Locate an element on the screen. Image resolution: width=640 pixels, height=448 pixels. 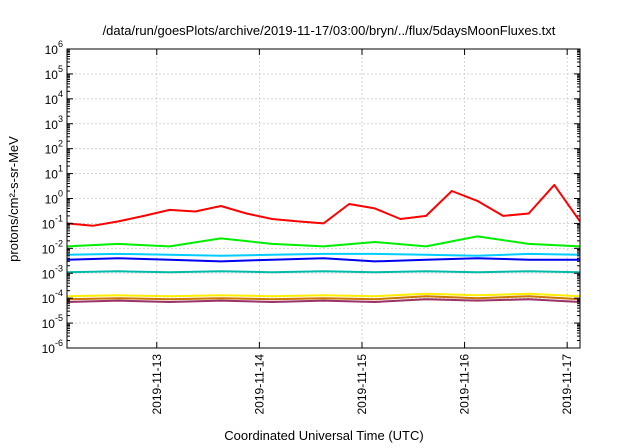
y-tick-label: 10⁶ is located at coordinates (54, 48).